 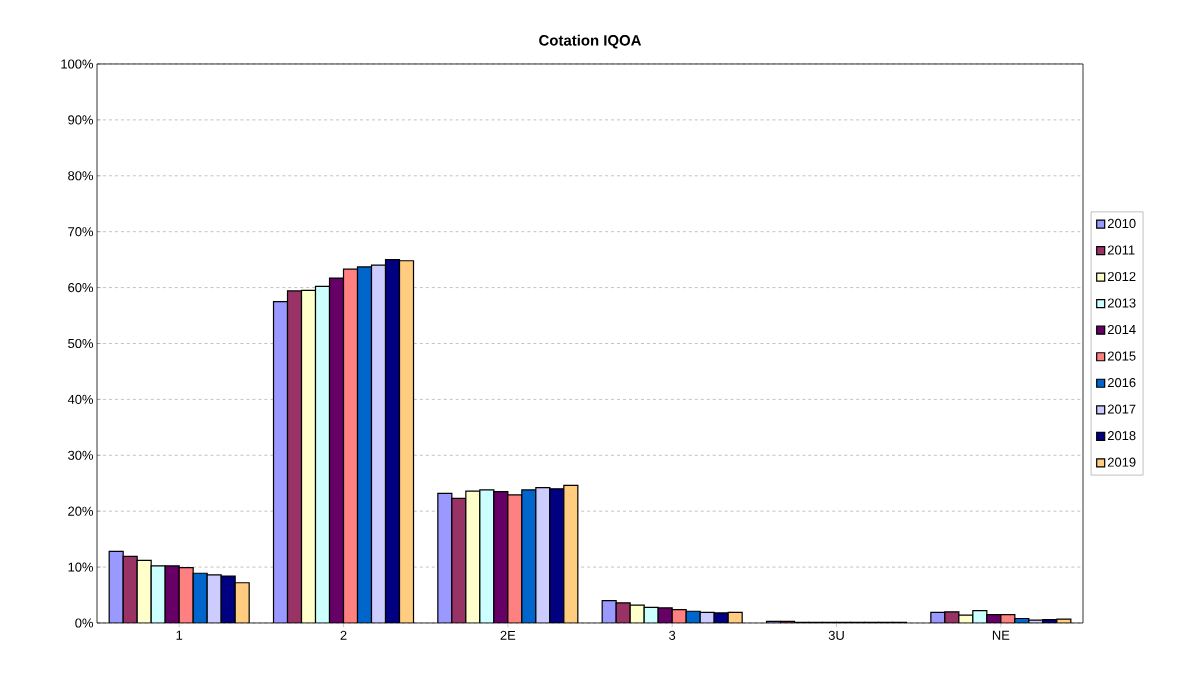 What do you see at coordinates (1121, 436) in the screenshot?
I see `legend-label: 2018` at bounding box center [1121, 436].